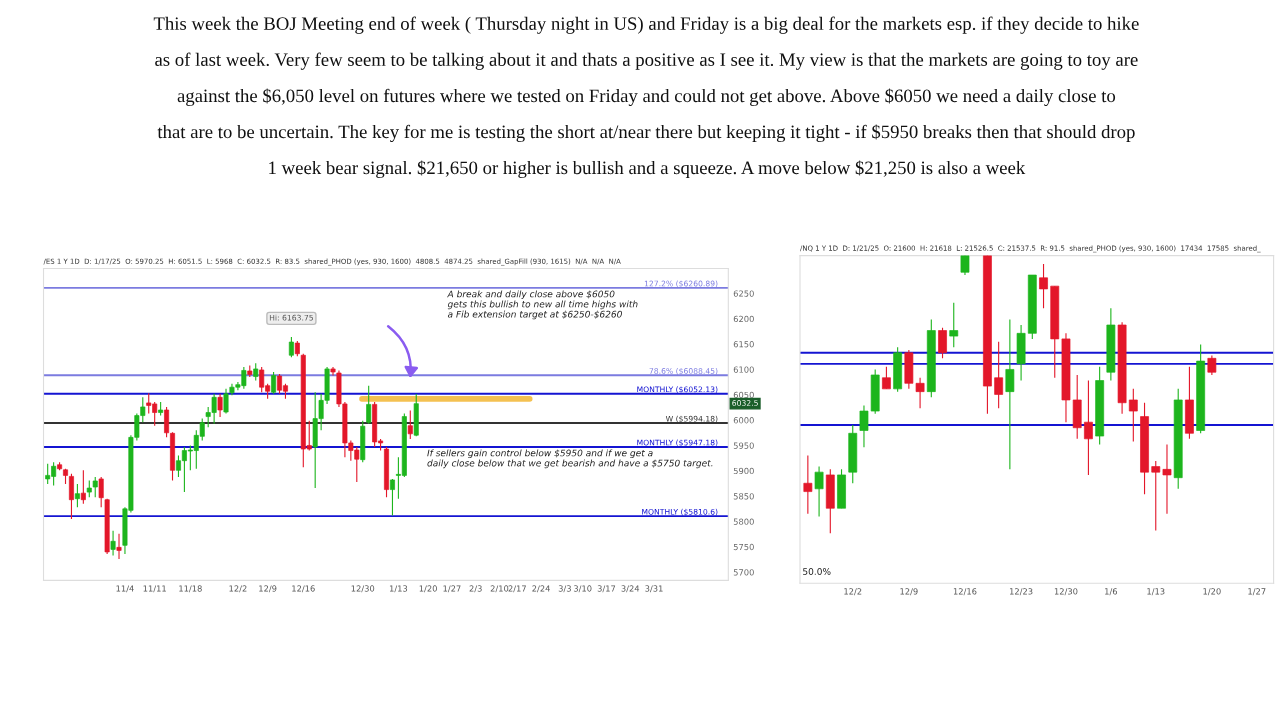 Image resolution: width=1280 pixels, height=720 pixels. Describe the element at coordinates (630, 589) in the screenshot. I see `x-tick-label: 3/24` at that location.